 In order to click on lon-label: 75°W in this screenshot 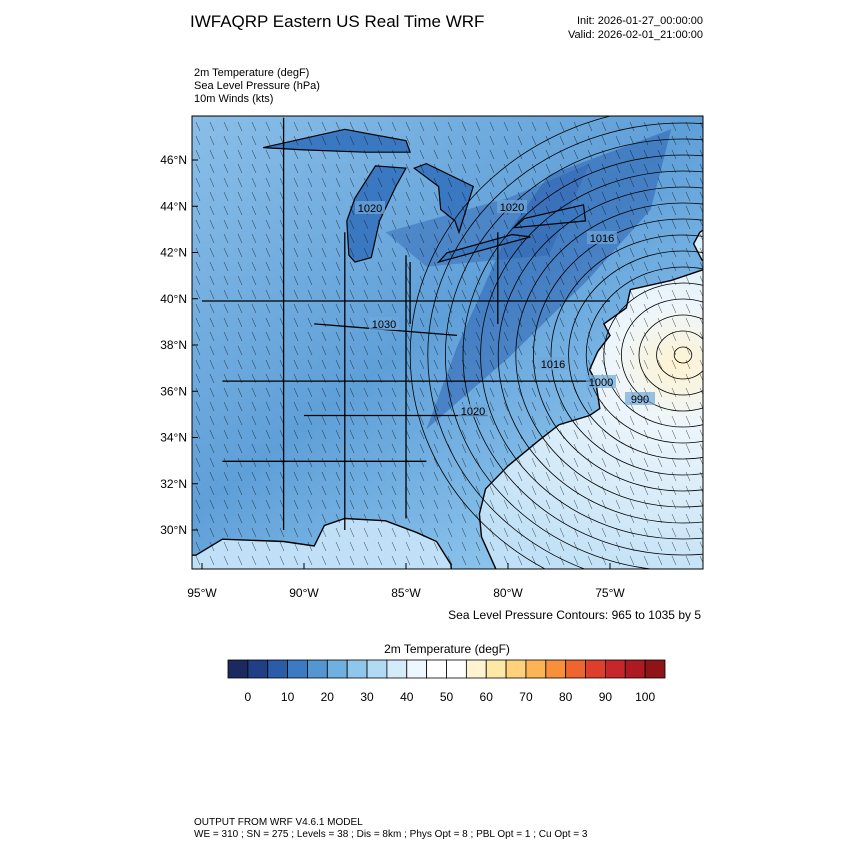, I will do `click(610, 593)`.